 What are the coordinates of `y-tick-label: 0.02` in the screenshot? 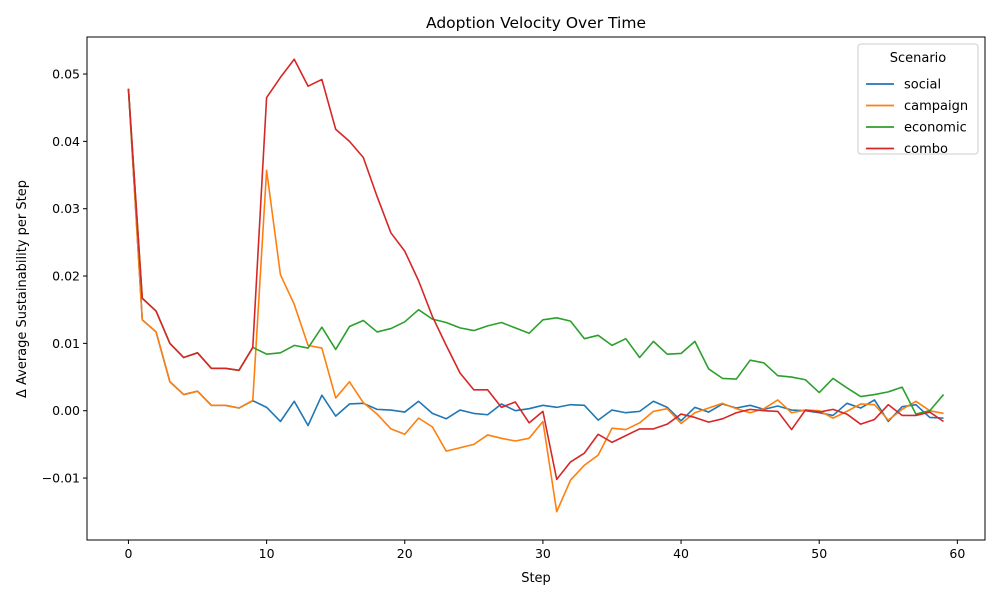 It's located at (66, 276).